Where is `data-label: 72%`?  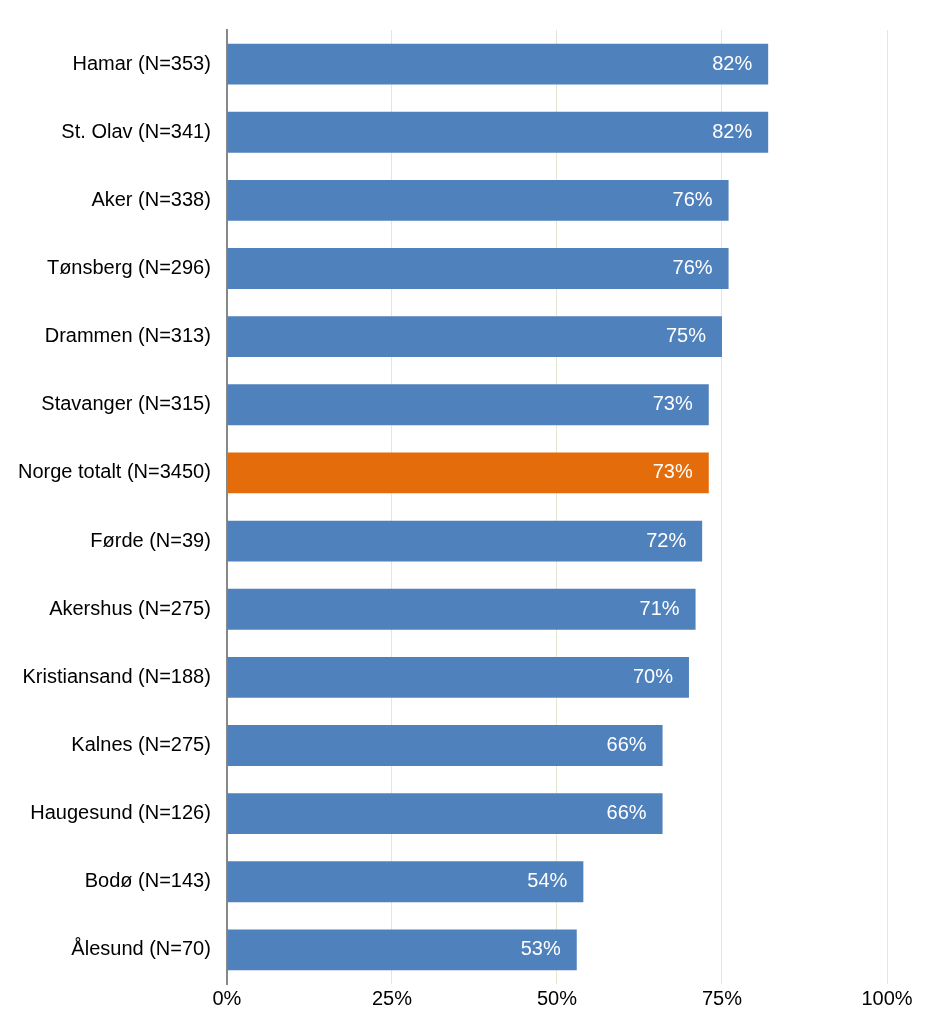
data-label: 72% is located at coordinates (666, 539).